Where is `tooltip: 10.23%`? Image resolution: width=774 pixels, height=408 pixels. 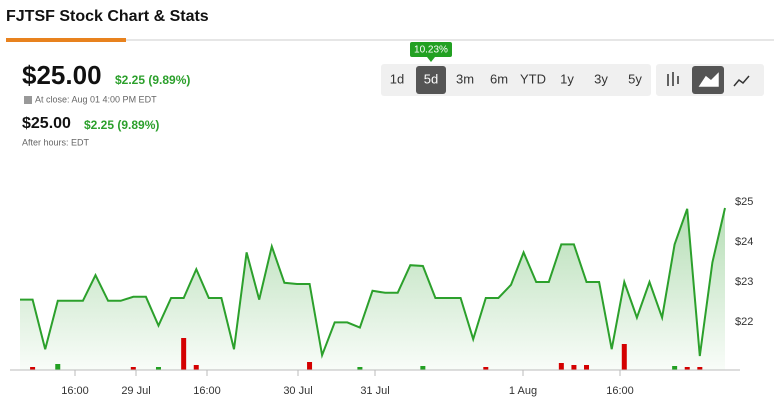 tooltip: 10.23% is located at coordinates (431, 50).